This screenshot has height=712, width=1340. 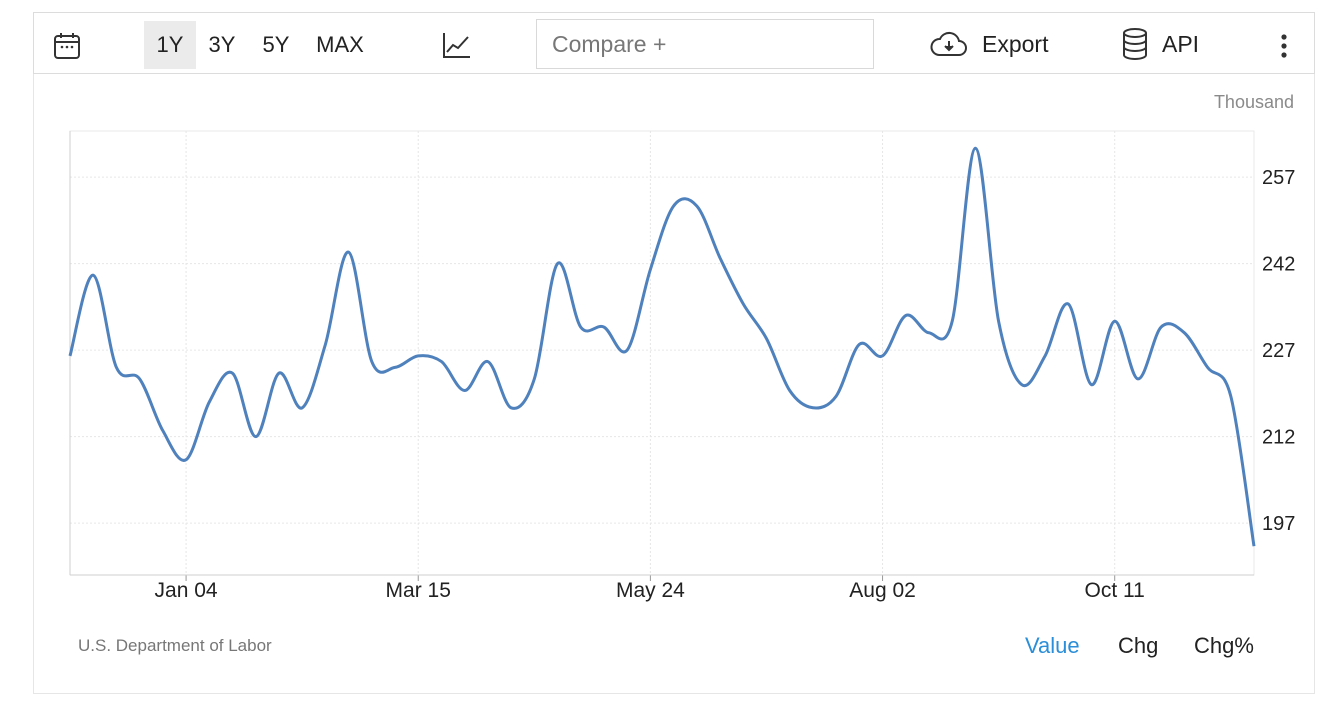 I want to click on range-3y-button: 3Y, so click(x=222, y=44).